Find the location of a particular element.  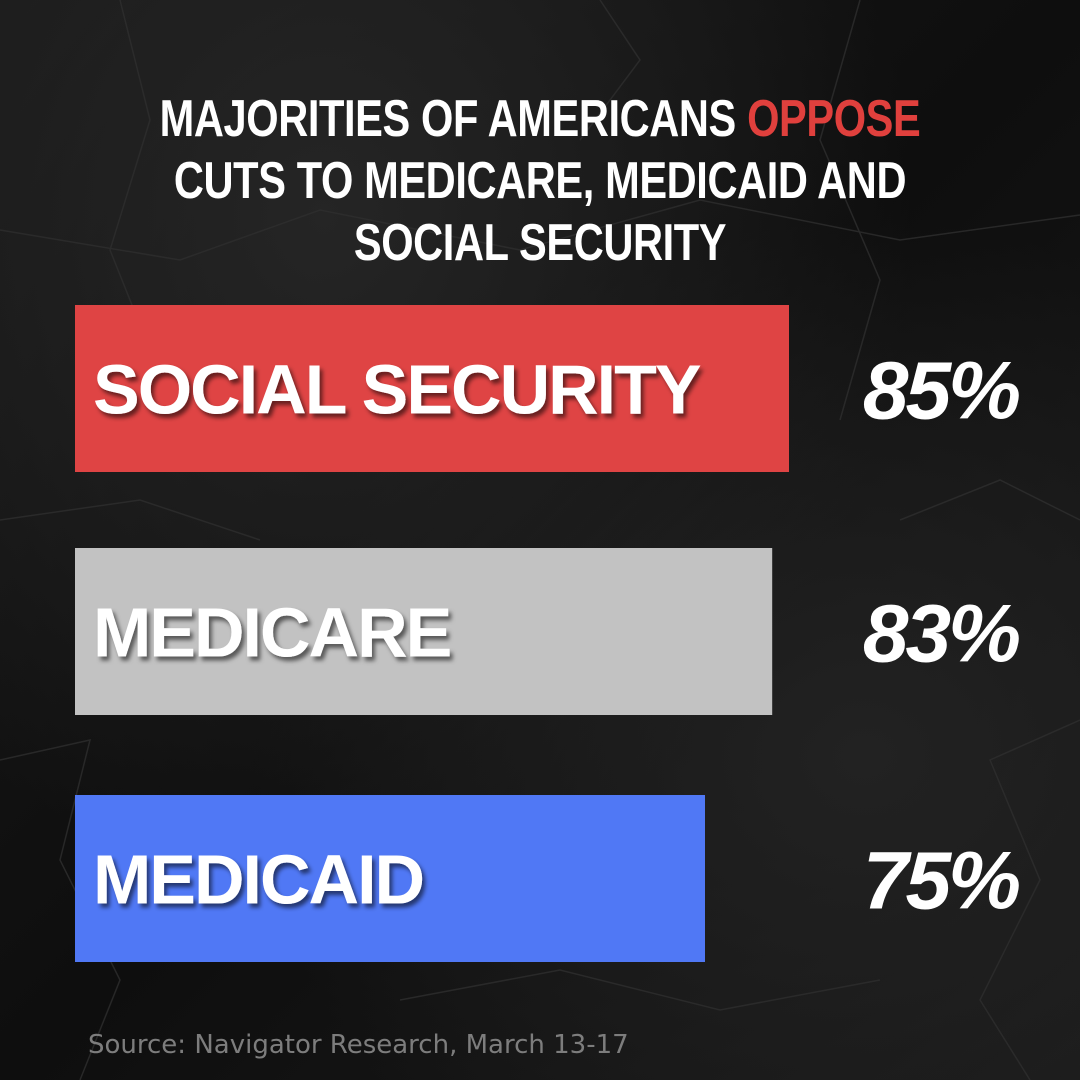

source-note: Source: Navigator Research, March 13-17 is located at coordinates (358, 1045).